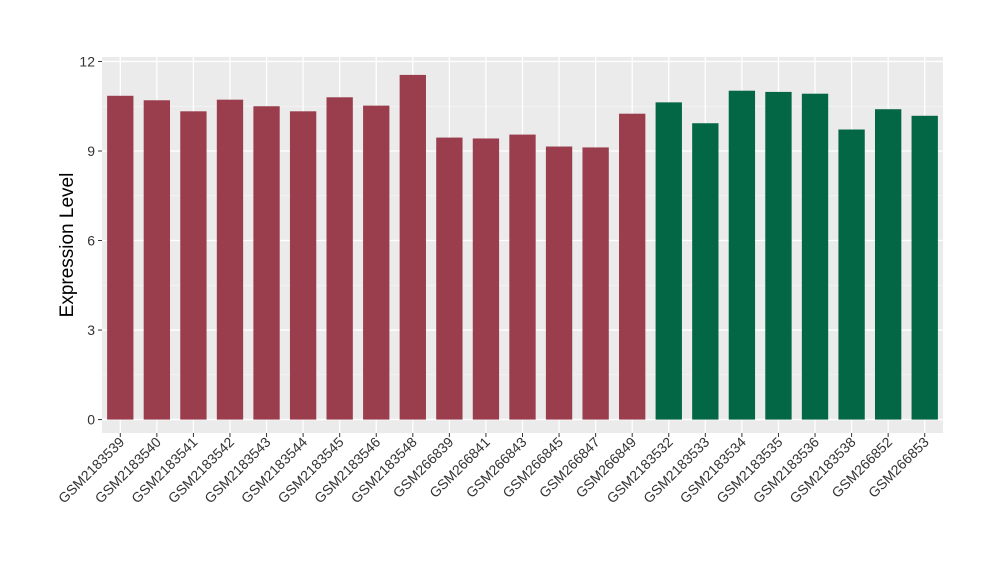 The height and width of the screenshot is (580, 1000). What do you see at coordinates (632, 266) in the screenshot?
I see `bar-GSM266849` at bounding box center [632, 266].